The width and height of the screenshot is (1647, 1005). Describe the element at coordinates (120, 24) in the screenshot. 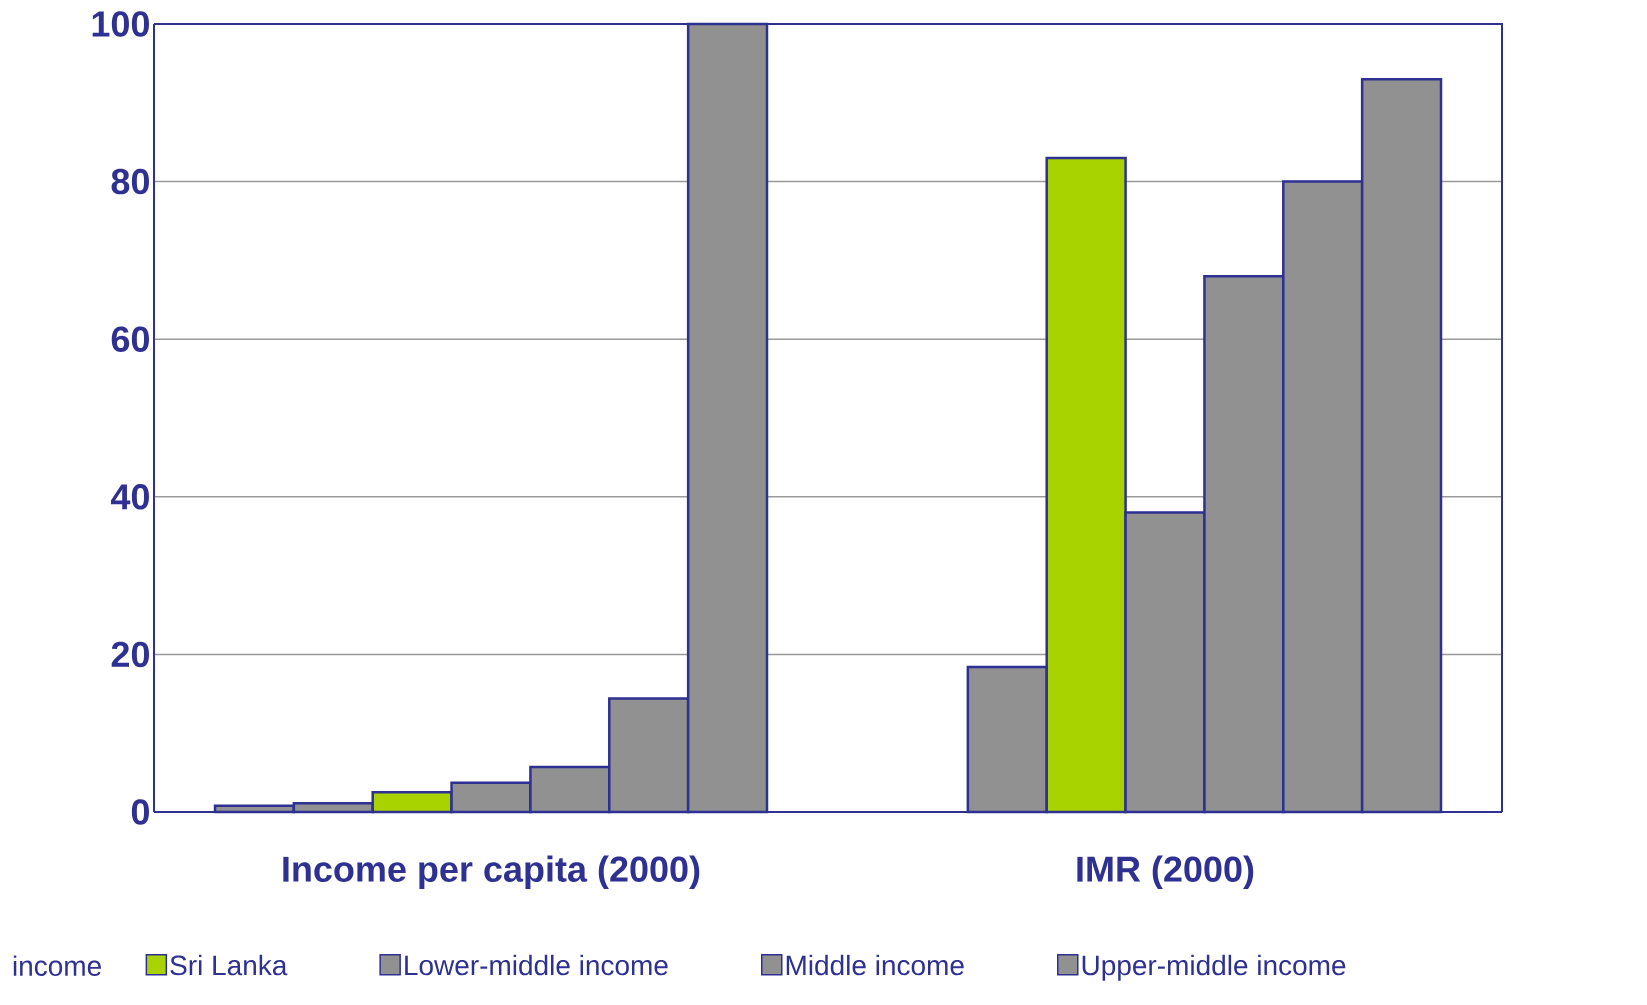

I see `y-tick-label: 100` at that location.